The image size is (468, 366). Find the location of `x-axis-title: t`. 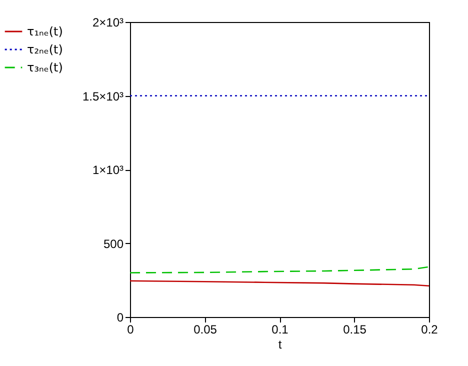

x-axis-title: t is located at coordinates (280, 345).